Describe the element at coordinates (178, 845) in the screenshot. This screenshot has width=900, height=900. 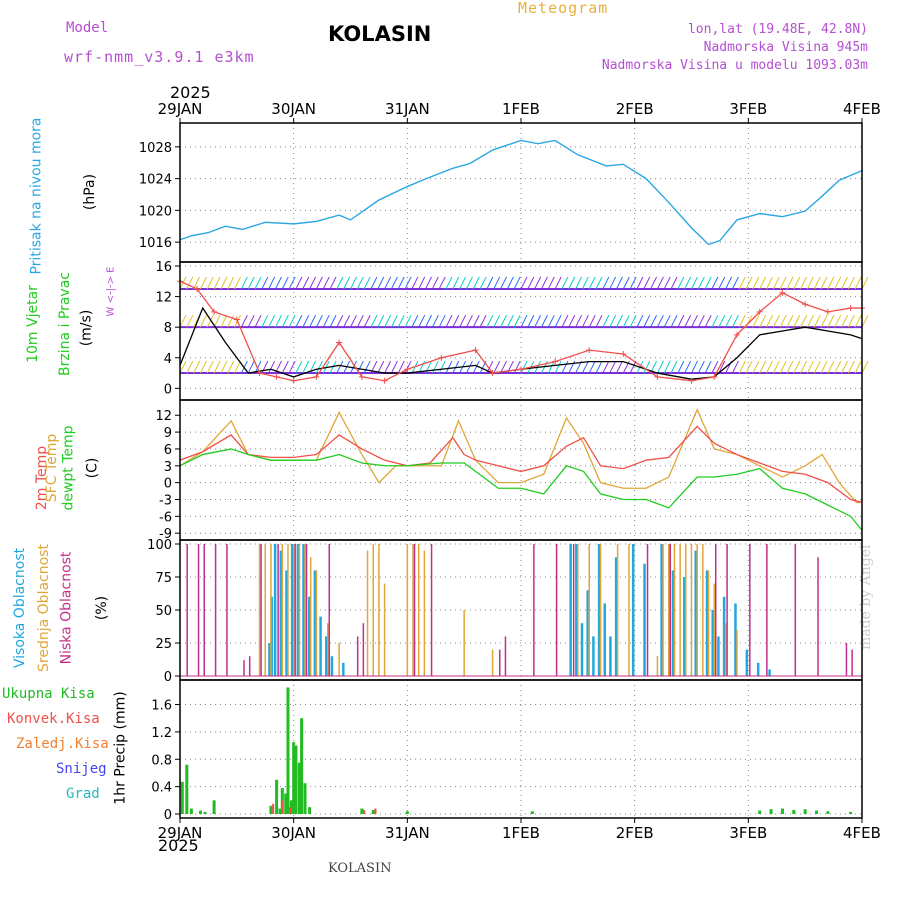
I see `year-bottom: 2025` at that location.